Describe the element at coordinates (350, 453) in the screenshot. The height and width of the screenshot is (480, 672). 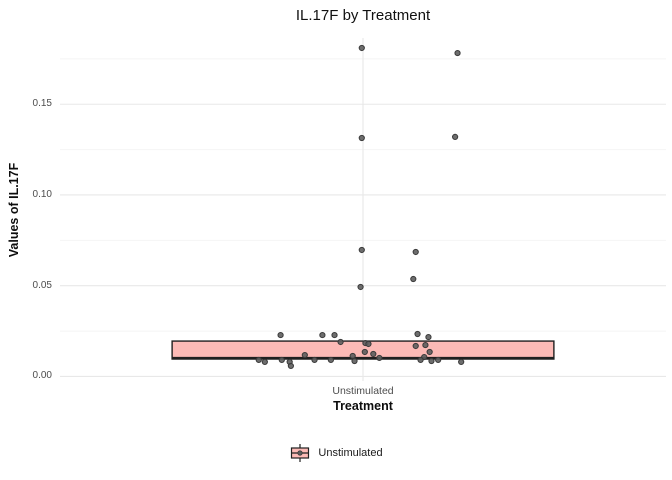
I see `legend-label: Unstimulated` at that location.